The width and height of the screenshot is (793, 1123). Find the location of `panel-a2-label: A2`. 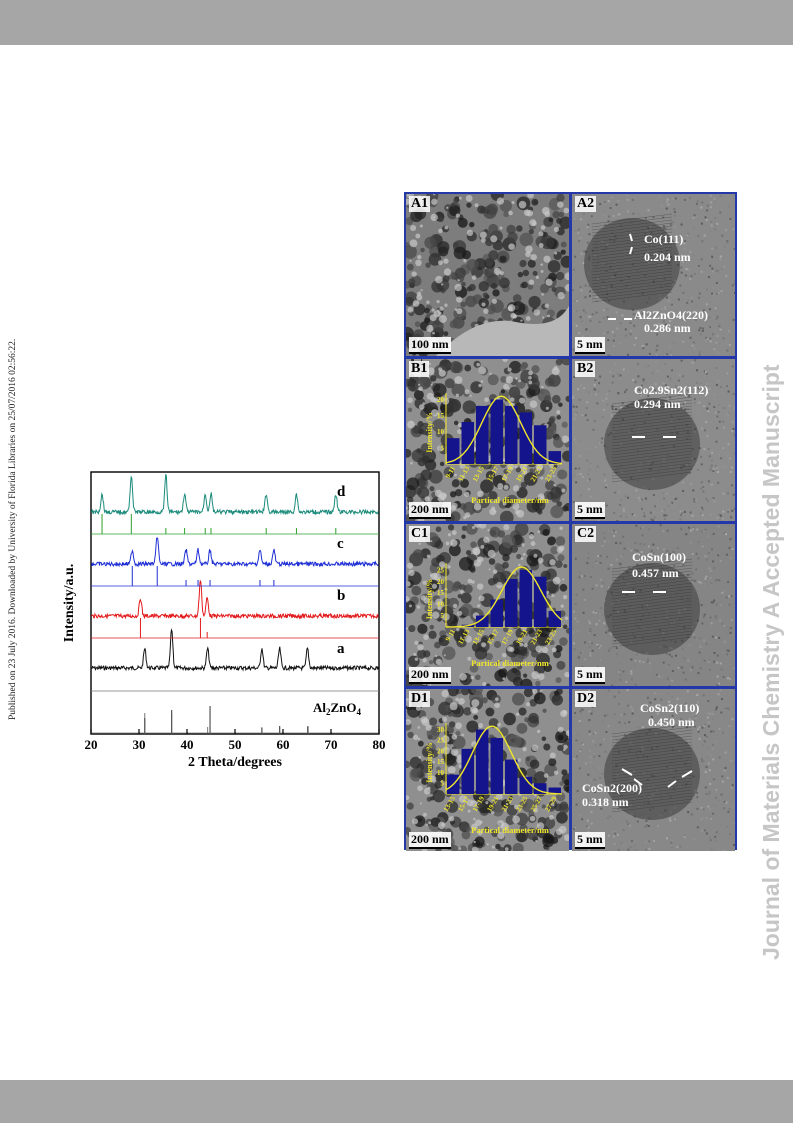

panel-a2-label: A2 is located at coordinates (586, 204).